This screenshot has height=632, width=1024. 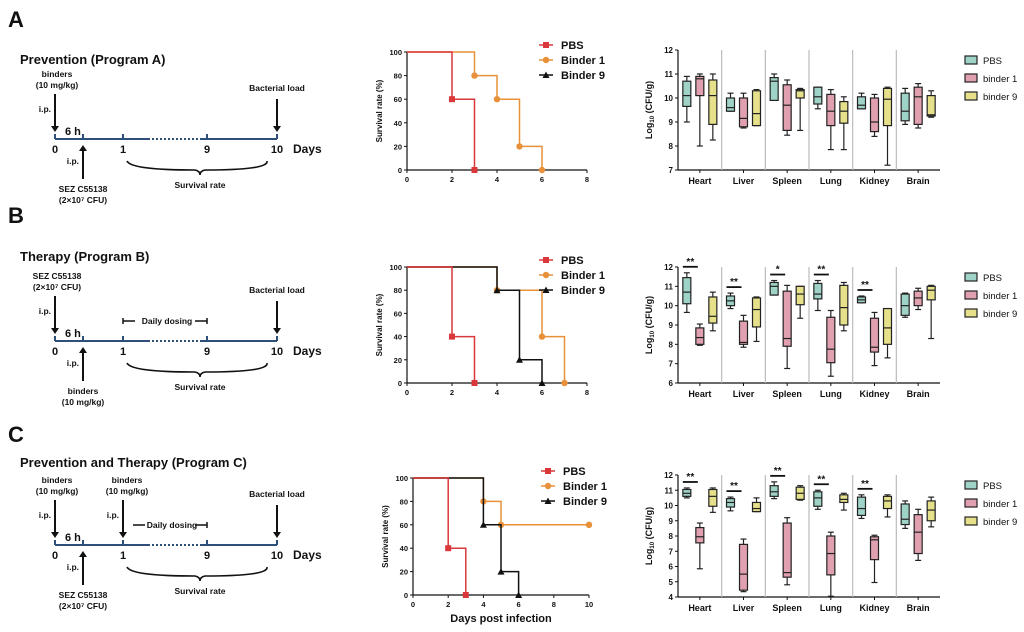 I want to click on y-axis-label: Log10 (CFU/g), so click(x=650, y=536).